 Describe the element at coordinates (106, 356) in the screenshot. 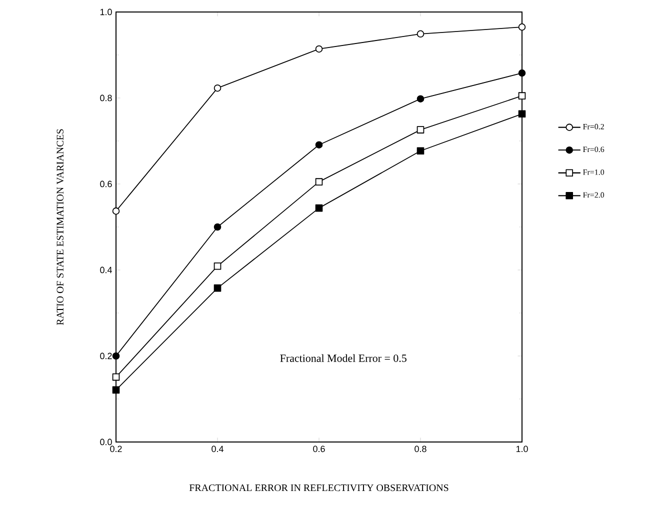

I see `y-tick-label: 0.2` at that location.